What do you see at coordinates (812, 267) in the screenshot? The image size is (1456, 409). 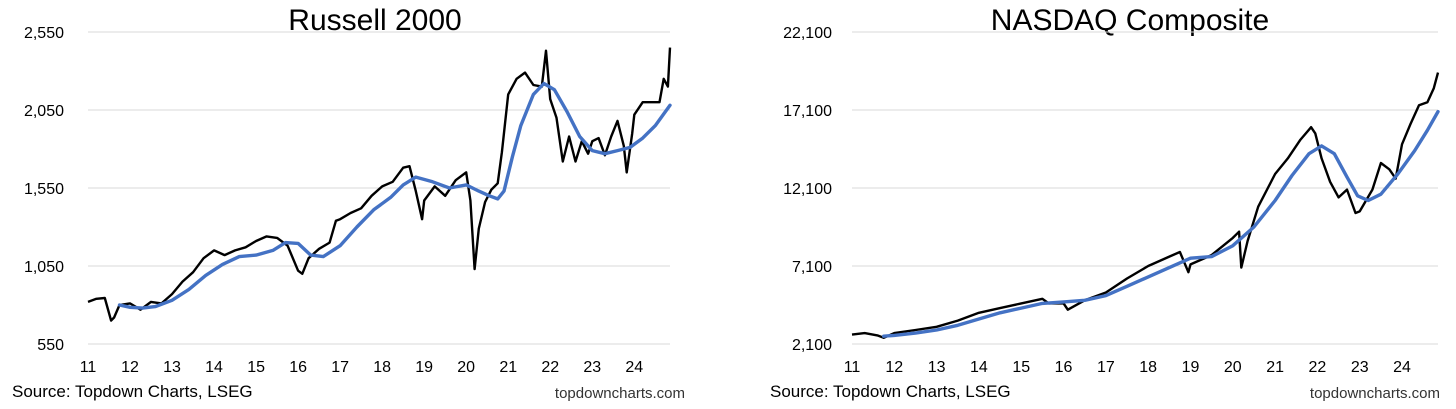 I see `y-tick-label: 7,100` at bounding box center [812, 267].